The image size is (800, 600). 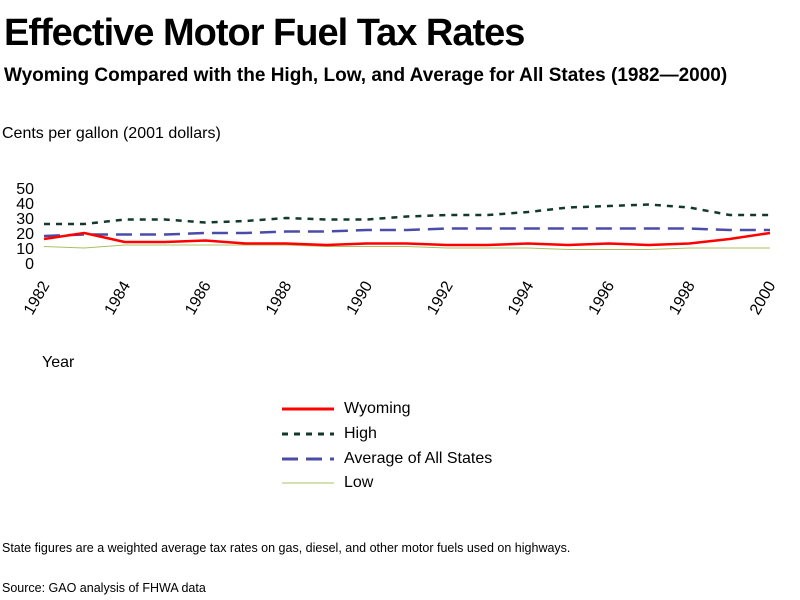 I want to click on x-tick-label-1984: 1984, so click(x=118, y=297).